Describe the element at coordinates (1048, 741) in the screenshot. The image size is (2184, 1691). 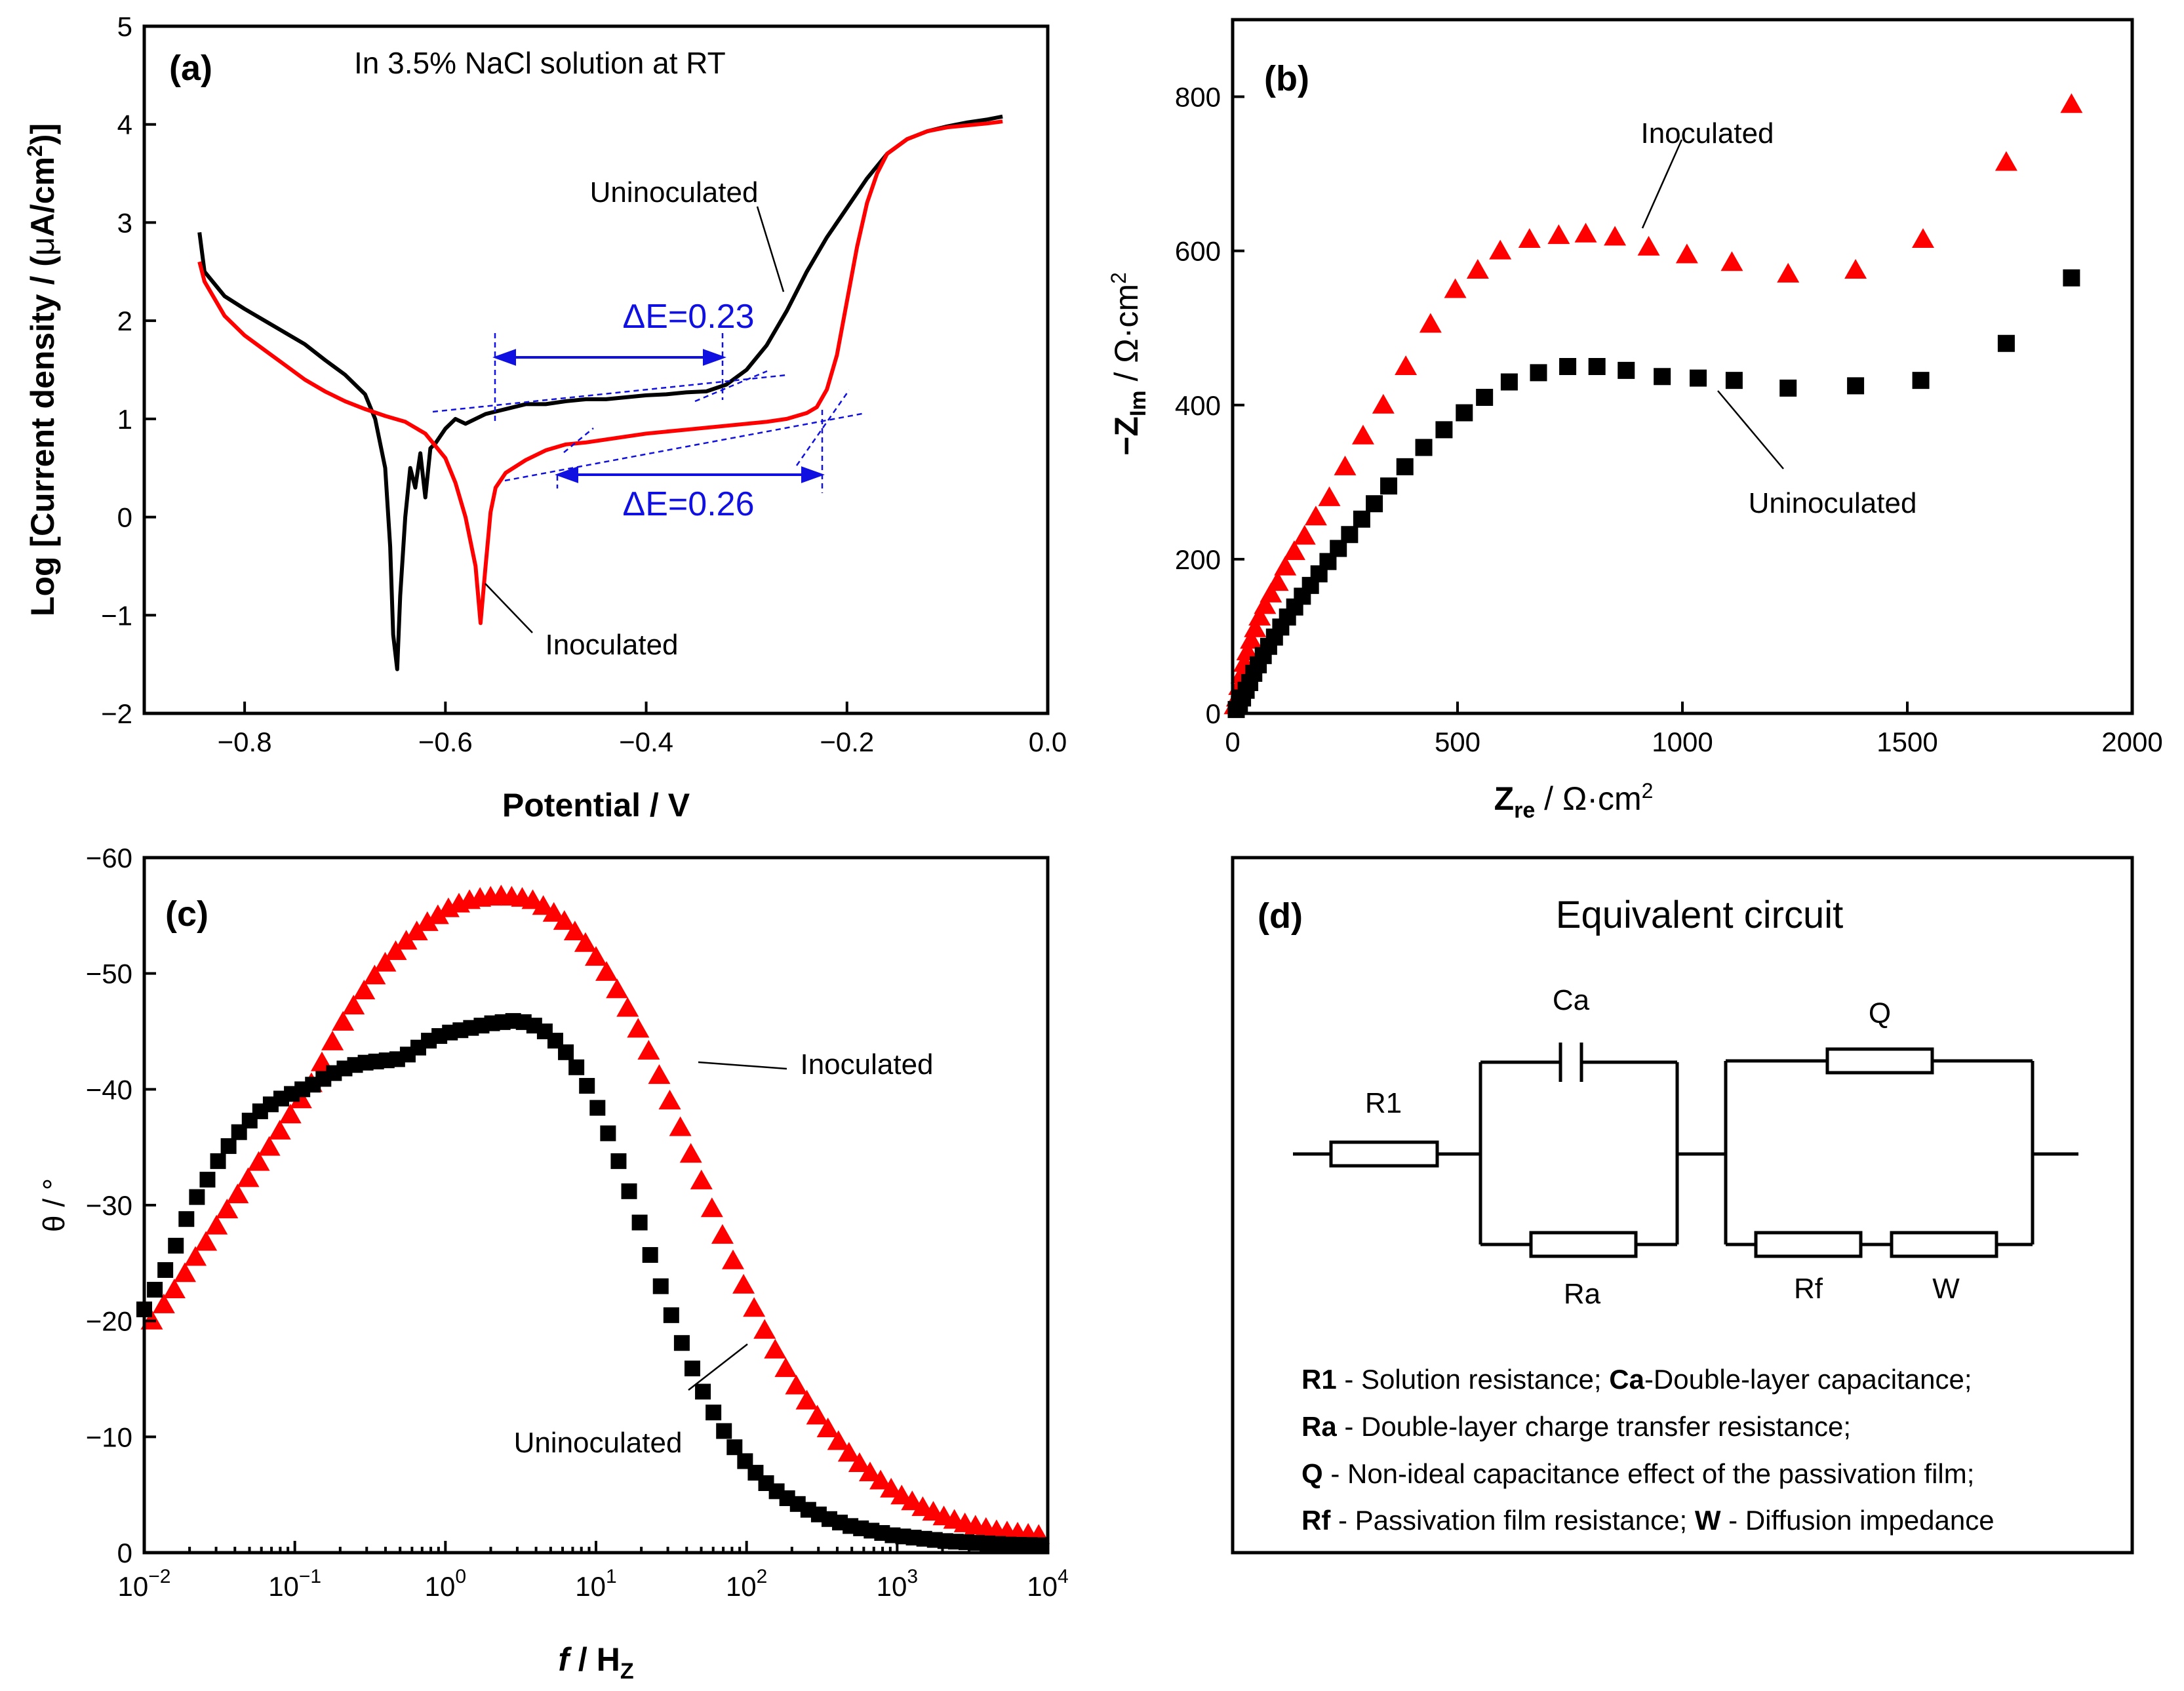
I see `panel-a-x-tick-label: 0.0` at that location.